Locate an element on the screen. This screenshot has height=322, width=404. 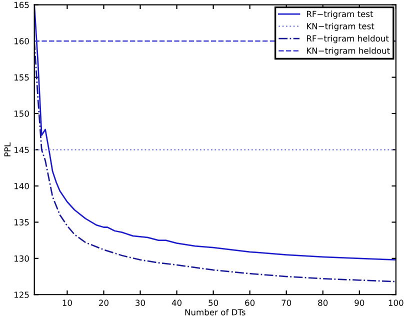
x-tick-label: 30 is located at coordinates (141, 303).